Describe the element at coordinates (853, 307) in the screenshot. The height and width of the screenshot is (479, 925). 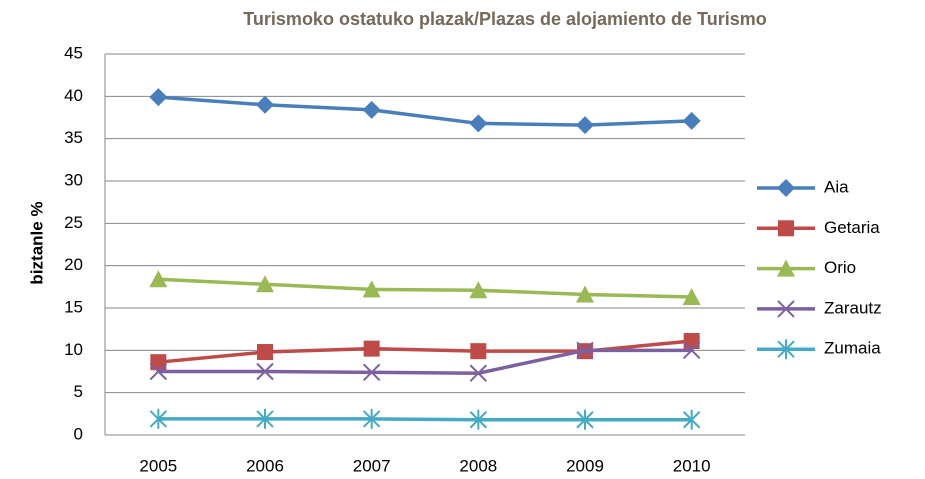
I see `legend-label: Zarautz` at that location.